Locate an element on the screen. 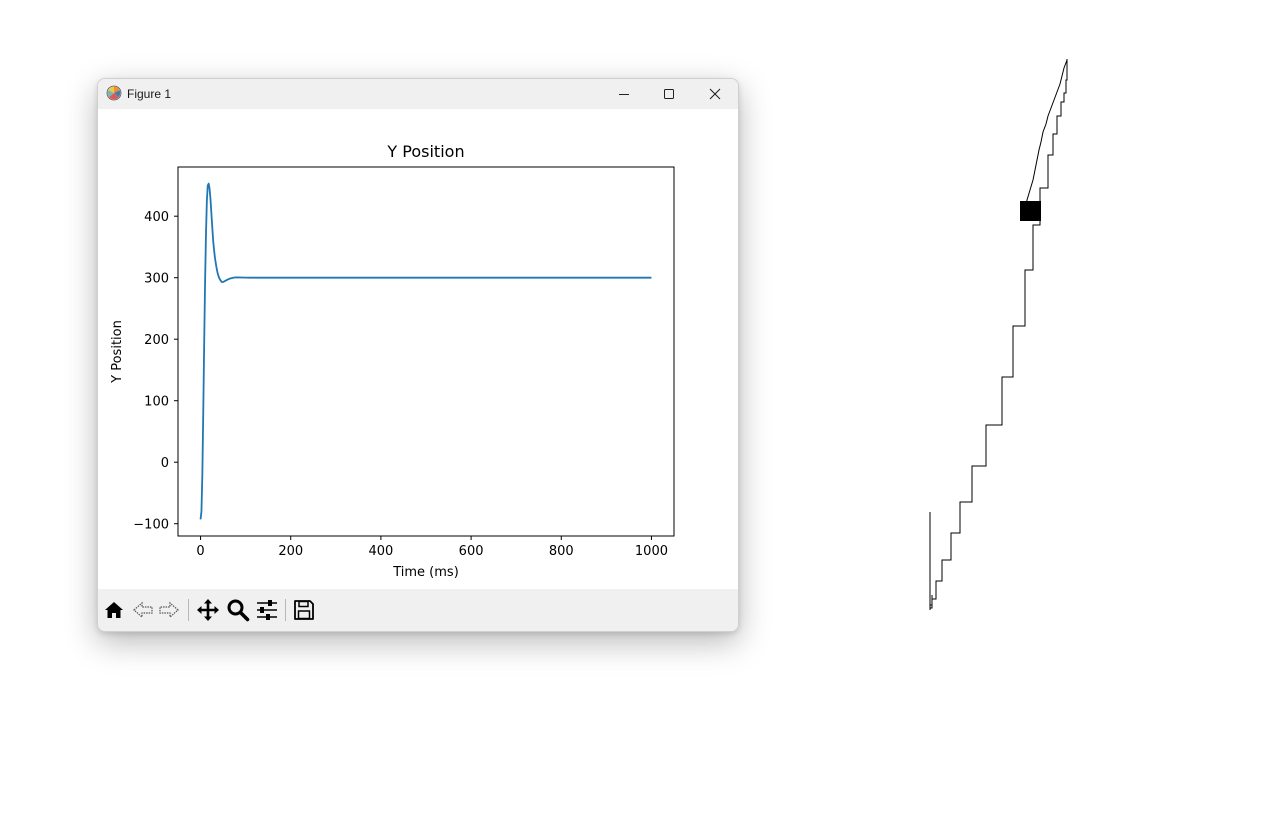 The height and width of the screenshot is (815, 1283). configure-subplots-icon is located at coordinates (267, 610).